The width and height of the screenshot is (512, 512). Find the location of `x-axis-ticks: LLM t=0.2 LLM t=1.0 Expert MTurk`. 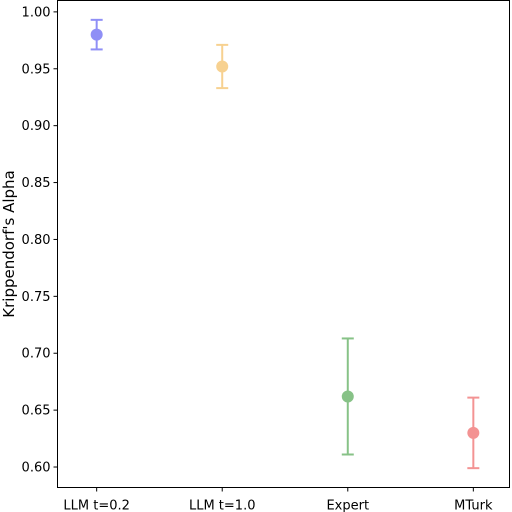

x-axis-ticks: LLM t=0.2 LLM t=1.0 Expert MTurk is located at coordinates (278, 499).